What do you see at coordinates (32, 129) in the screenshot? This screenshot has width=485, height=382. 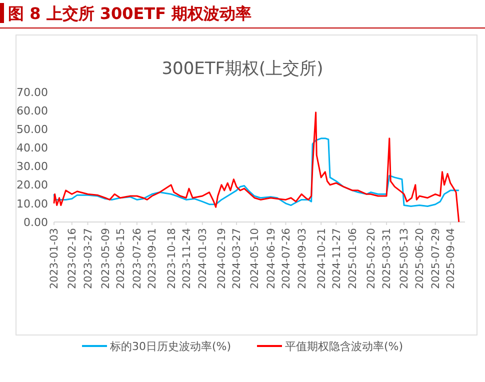 I see `y-tick-label: 50.00` at bounding box center [32, 129].